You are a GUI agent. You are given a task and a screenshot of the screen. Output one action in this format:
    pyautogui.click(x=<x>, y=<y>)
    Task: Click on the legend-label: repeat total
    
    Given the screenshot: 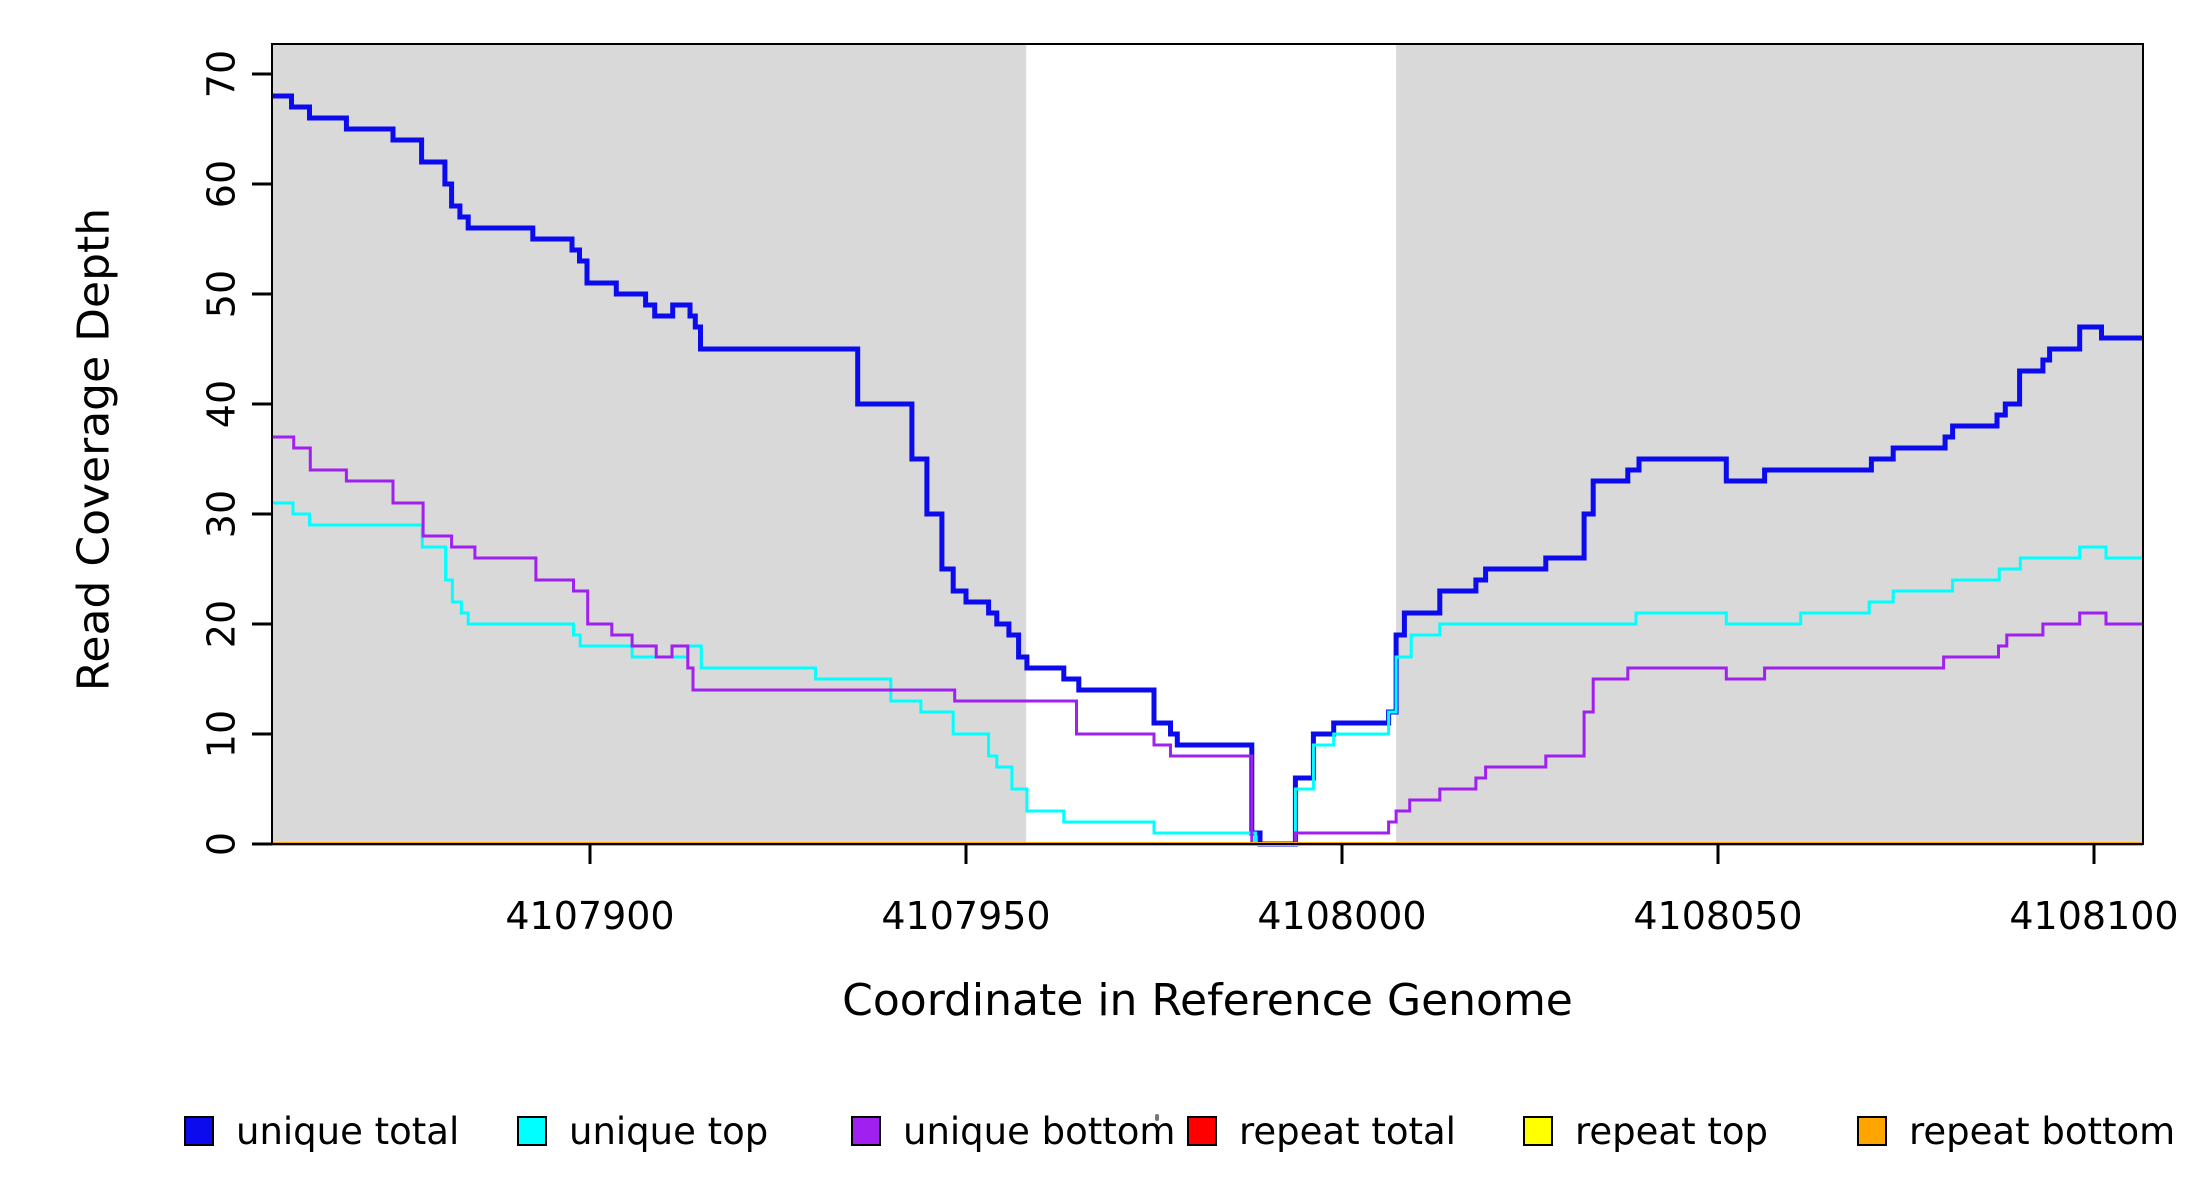 What is the action you would take?
    pyautogui.click(x=1347, y=1131)
    